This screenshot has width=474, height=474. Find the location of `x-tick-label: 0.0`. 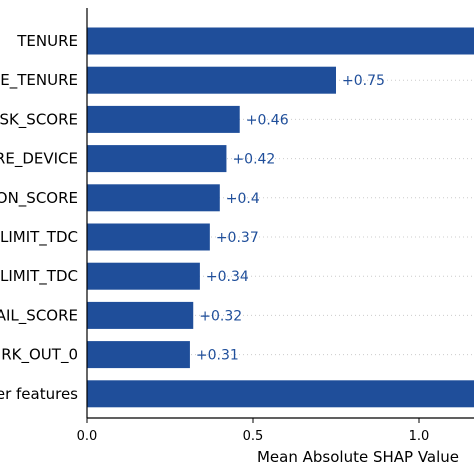

x-tick-label: 0.0 is located at coordinates (87, 436).